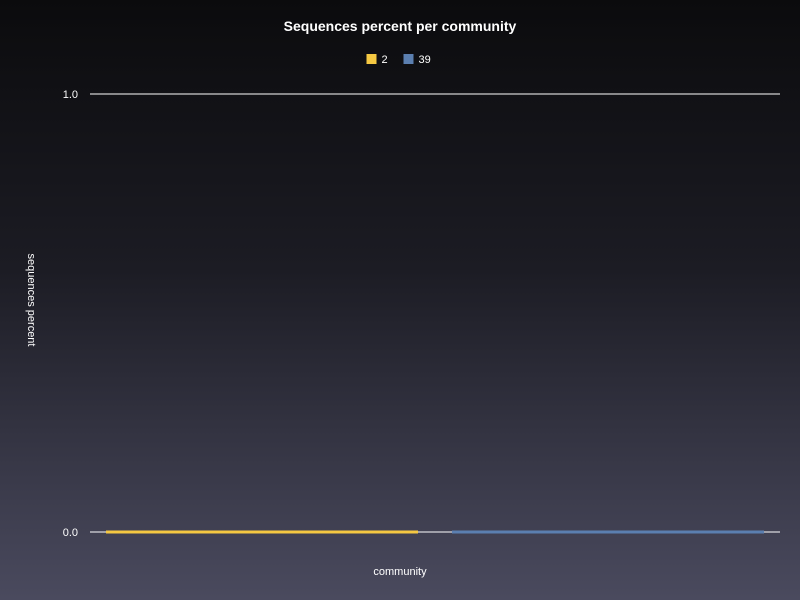  I want to click on bars-group, so click(435, 532).